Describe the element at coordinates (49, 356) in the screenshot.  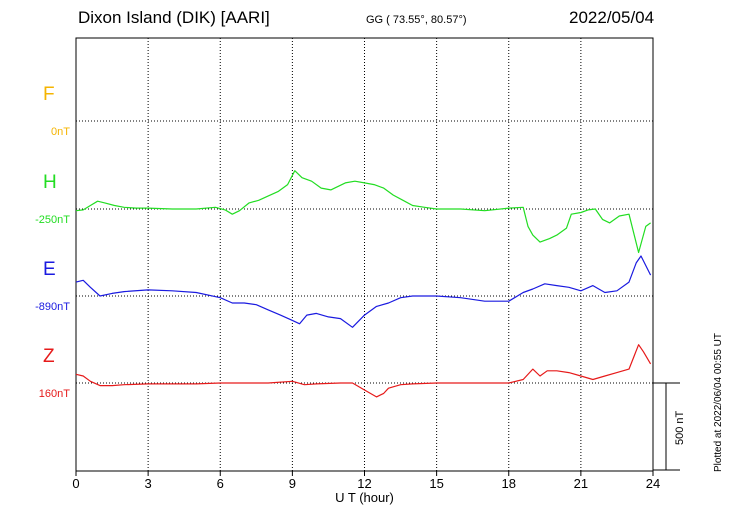
I see `component-label-z: Z` at that location.